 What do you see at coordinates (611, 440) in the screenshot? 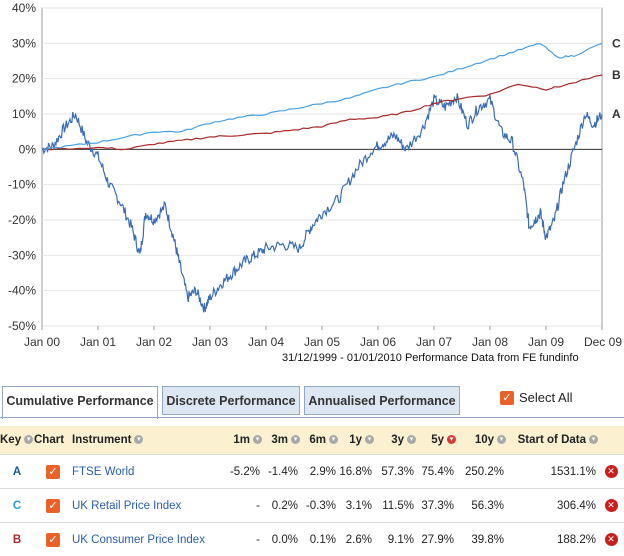
I see `header-remove` at bounding box center [611, 440].